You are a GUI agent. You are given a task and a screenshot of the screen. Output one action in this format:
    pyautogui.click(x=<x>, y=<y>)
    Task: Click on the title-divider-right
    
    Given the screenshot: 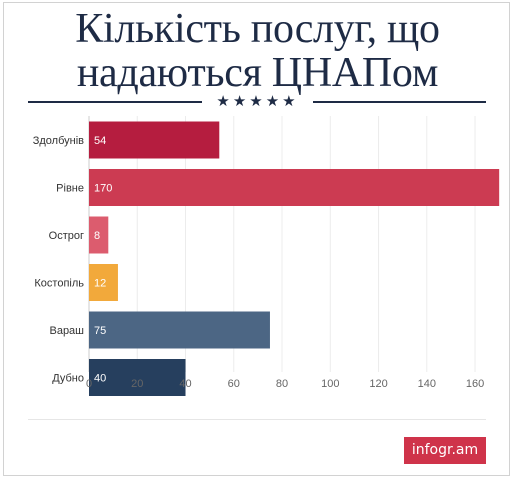 What is the action you would take?
    pyautogui.click(x=399, y=102)
    